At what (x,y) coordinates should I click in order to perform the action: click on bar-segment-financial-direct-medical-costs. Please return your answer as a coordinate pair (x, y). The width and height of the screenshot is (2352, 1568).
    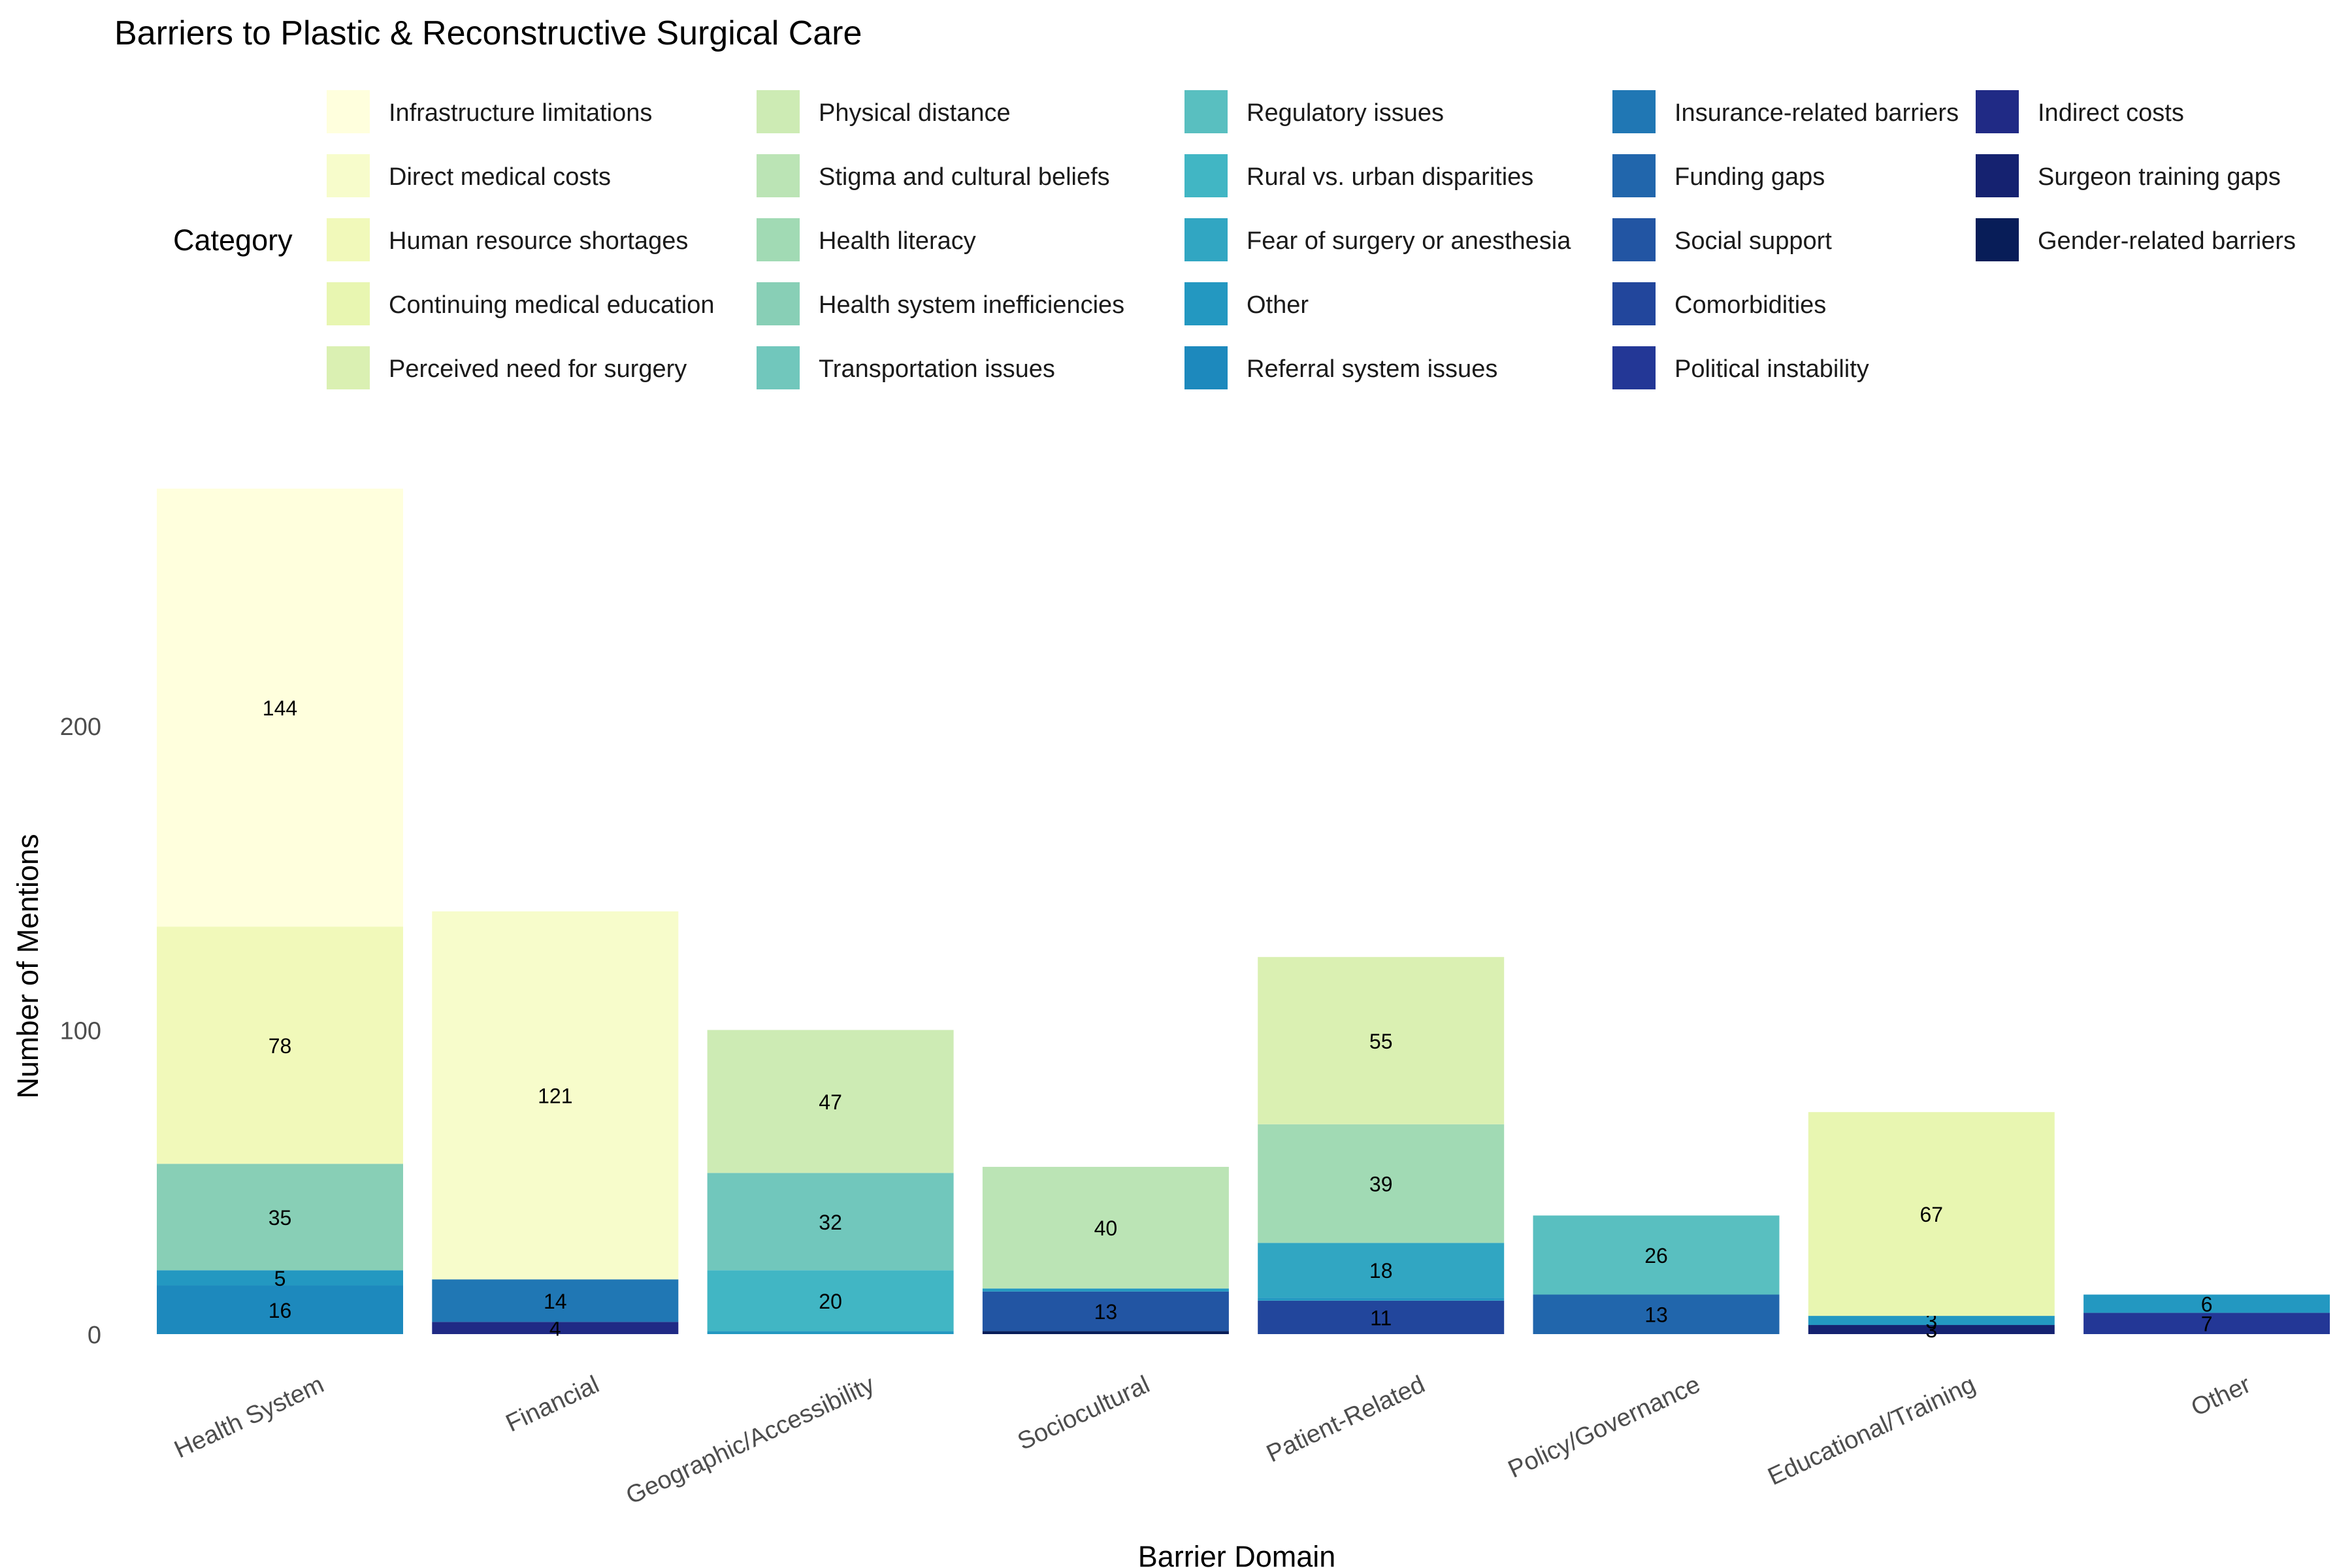
    Looking at the image, I should click on (555, 1095).